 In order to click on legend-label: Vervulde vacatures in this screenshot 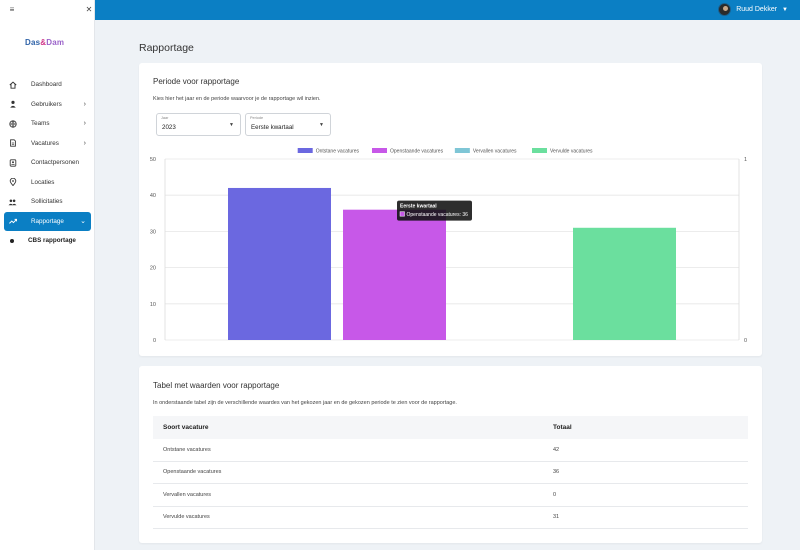, I will do `click(571, 152)`.